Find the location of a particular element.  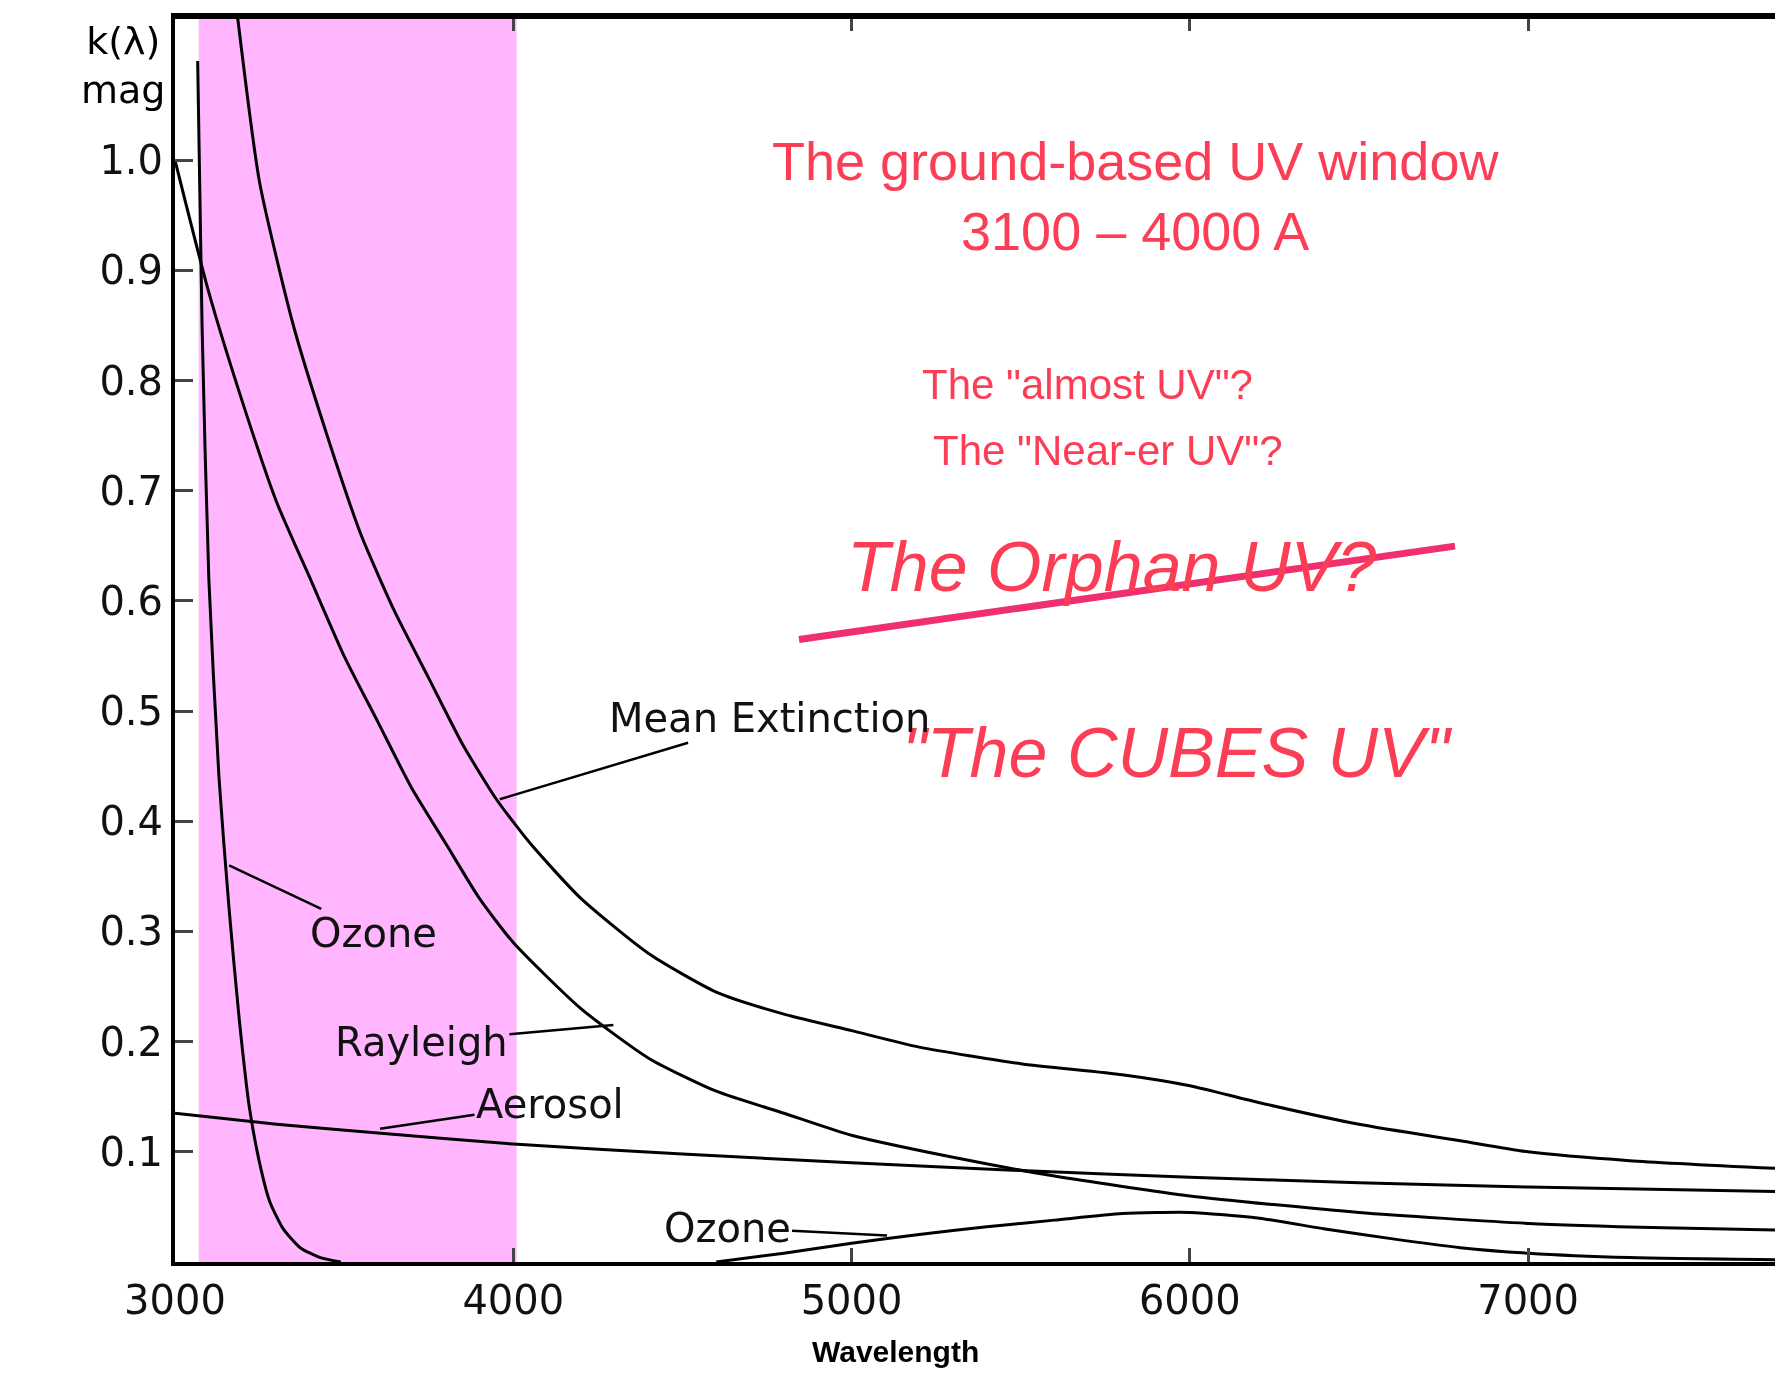

y-tick-label: 0.6 is located at coordinates (131, 600).